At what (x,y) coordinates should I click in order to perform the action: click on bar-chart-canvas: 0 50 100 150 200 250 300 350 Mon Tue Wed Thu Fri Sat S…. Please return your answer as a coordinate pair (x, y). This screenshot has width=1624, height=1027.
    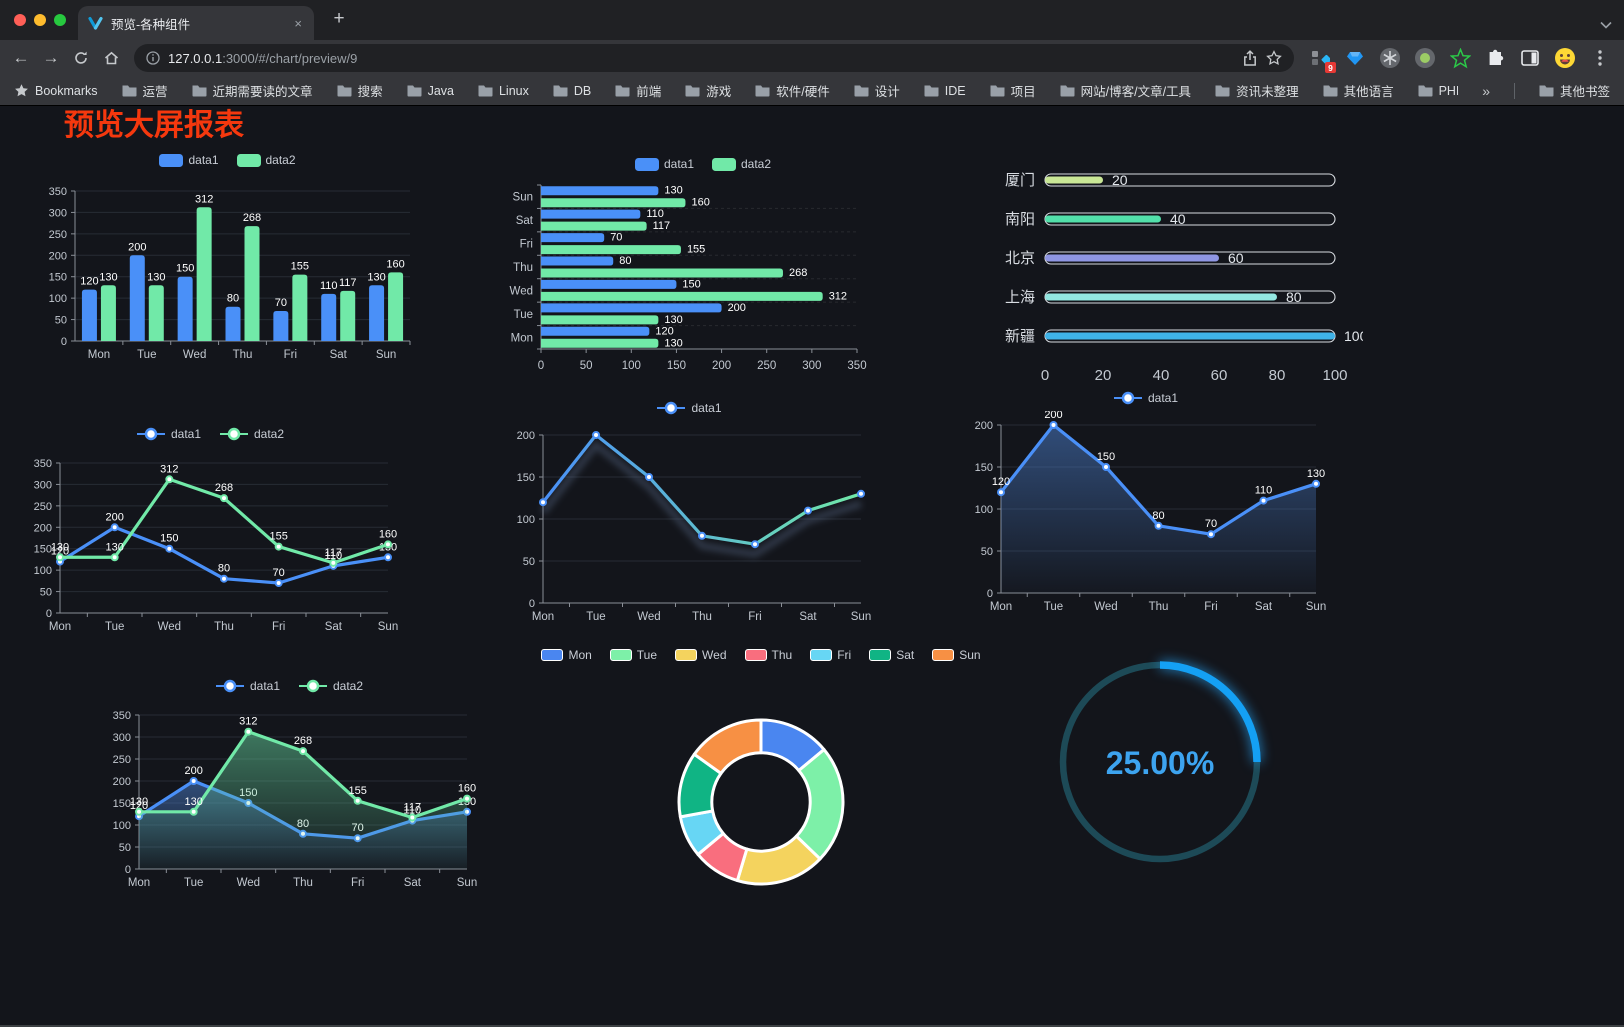
    Looking at the image, I should click on (227, 271).